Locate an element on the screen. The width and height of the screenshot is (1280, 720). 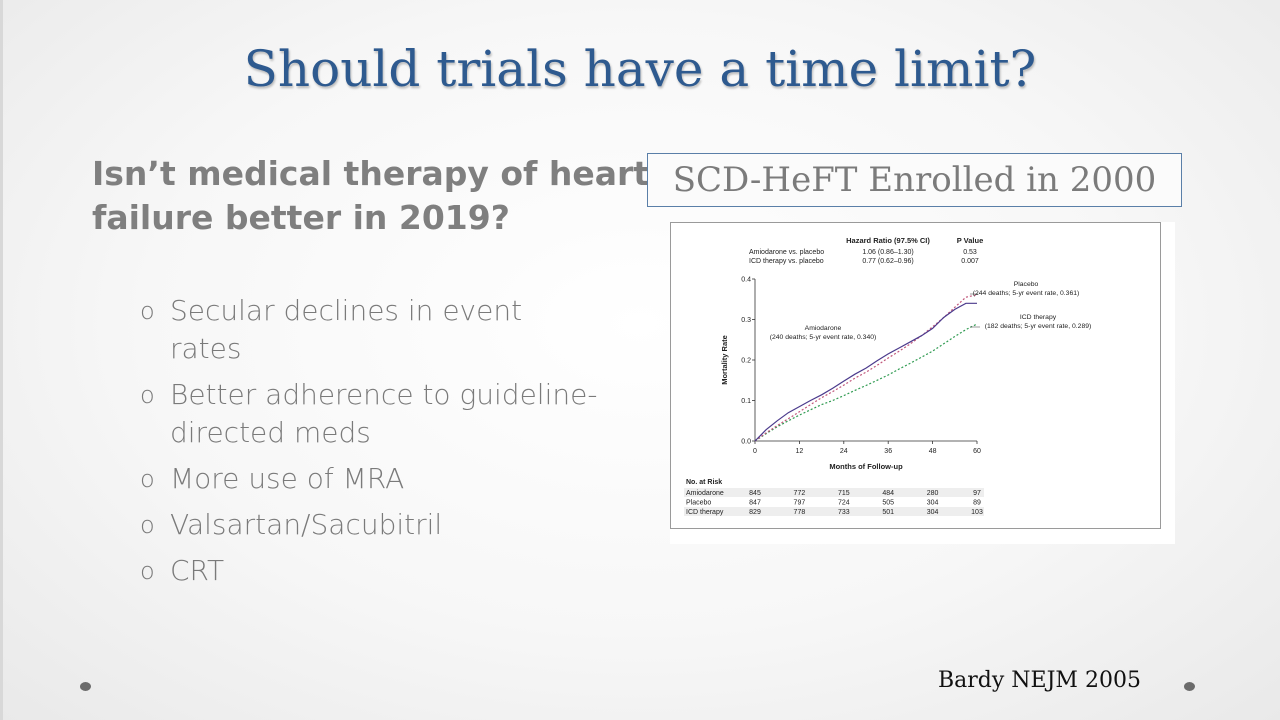
at-risk-value: 97 is located at coordinates (977, 493).